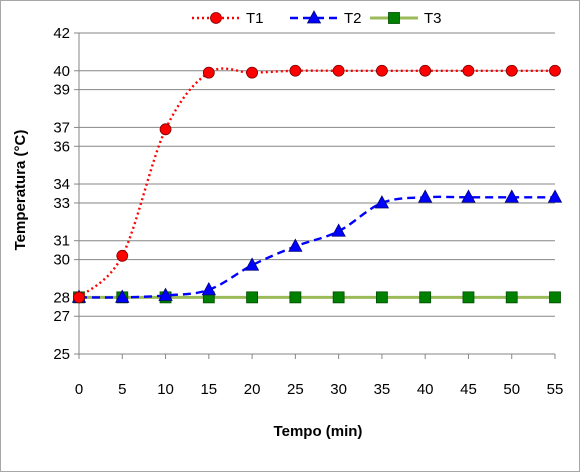 The height and width of the screenshot is (472, 580). I want to click on y-tick-label: 28, so click(61, 297).